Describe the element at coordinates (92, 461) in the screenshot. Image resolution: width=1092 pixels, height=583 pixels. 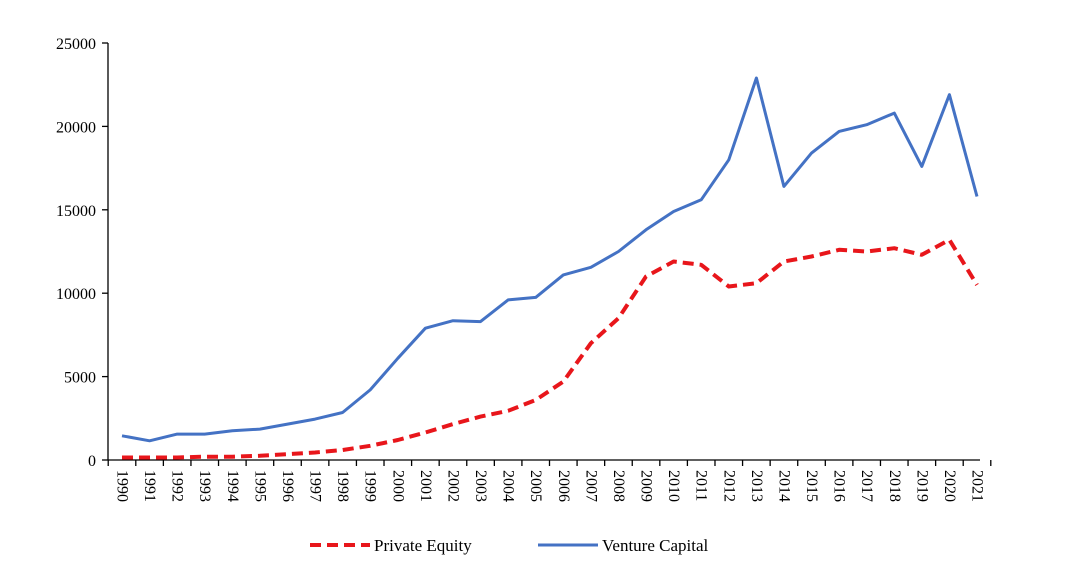
I see `y-tick-label: 0` at that location.